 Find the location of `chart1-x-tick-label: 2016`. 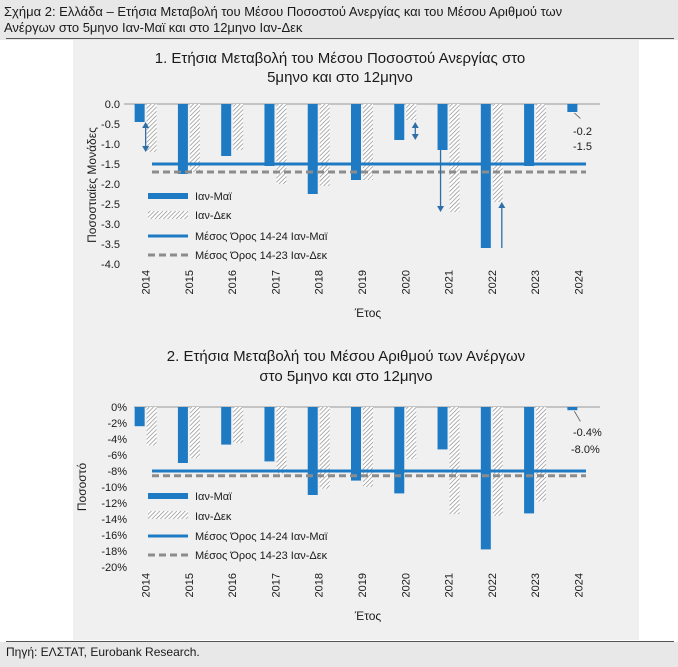

chart1-x-tick-label: 2016 is located at coordinates (233, 282).